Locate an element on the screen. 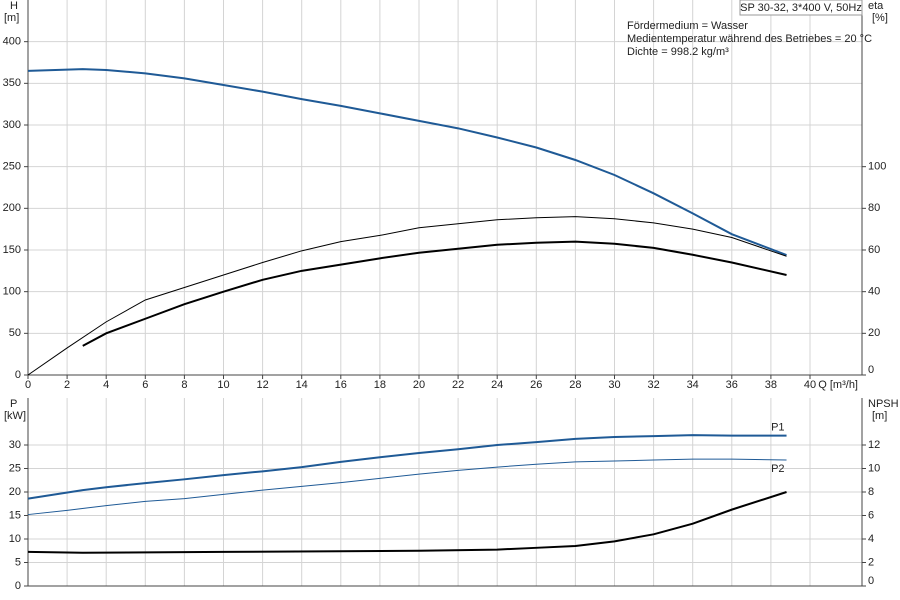 The height and width of the screenshot is (600, 900). y2-tick-label: 20 is located at coordinates (874, 333).